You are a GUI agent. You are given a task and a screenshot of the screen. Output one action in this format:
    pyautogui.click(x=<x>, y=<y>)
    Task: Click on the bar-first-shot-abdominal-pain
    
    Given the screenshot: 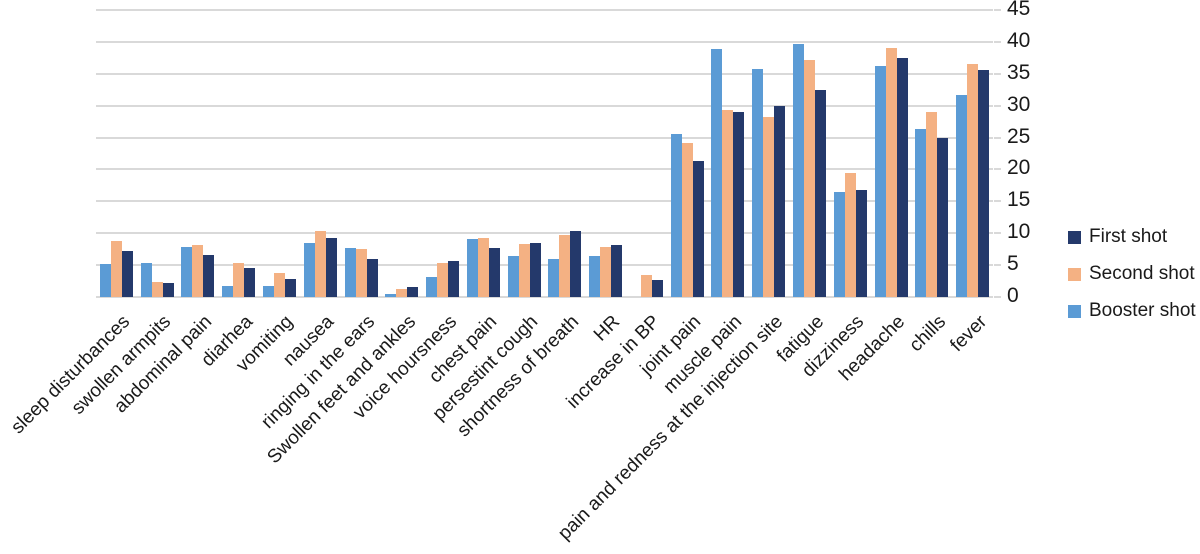 What is the action you would take?
    pyautogui.click(x=209, y=275)
    